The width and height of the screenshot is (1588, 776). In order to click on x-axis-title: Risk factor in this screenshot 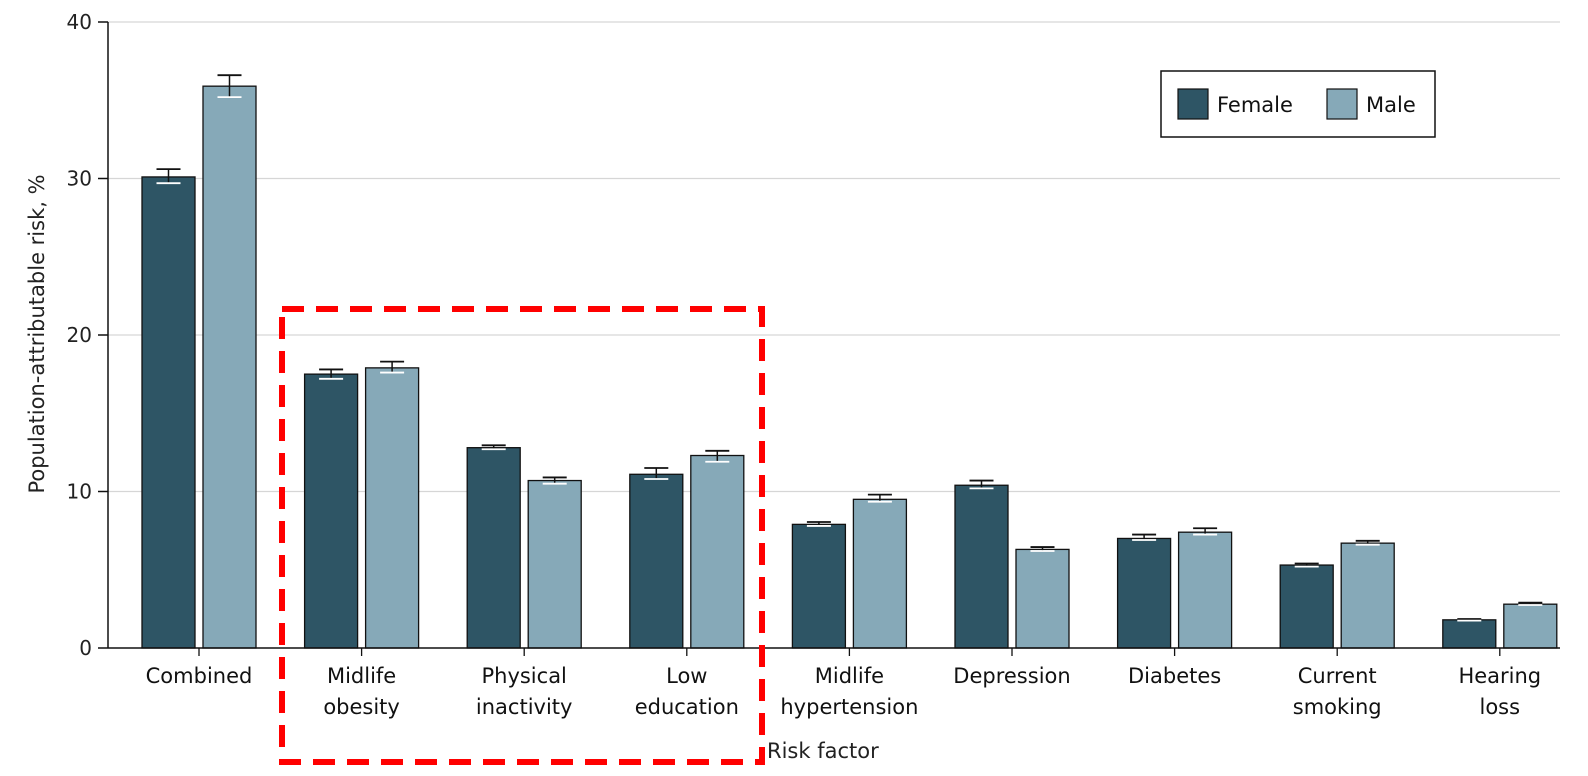, I will do `click(823, 751)`.